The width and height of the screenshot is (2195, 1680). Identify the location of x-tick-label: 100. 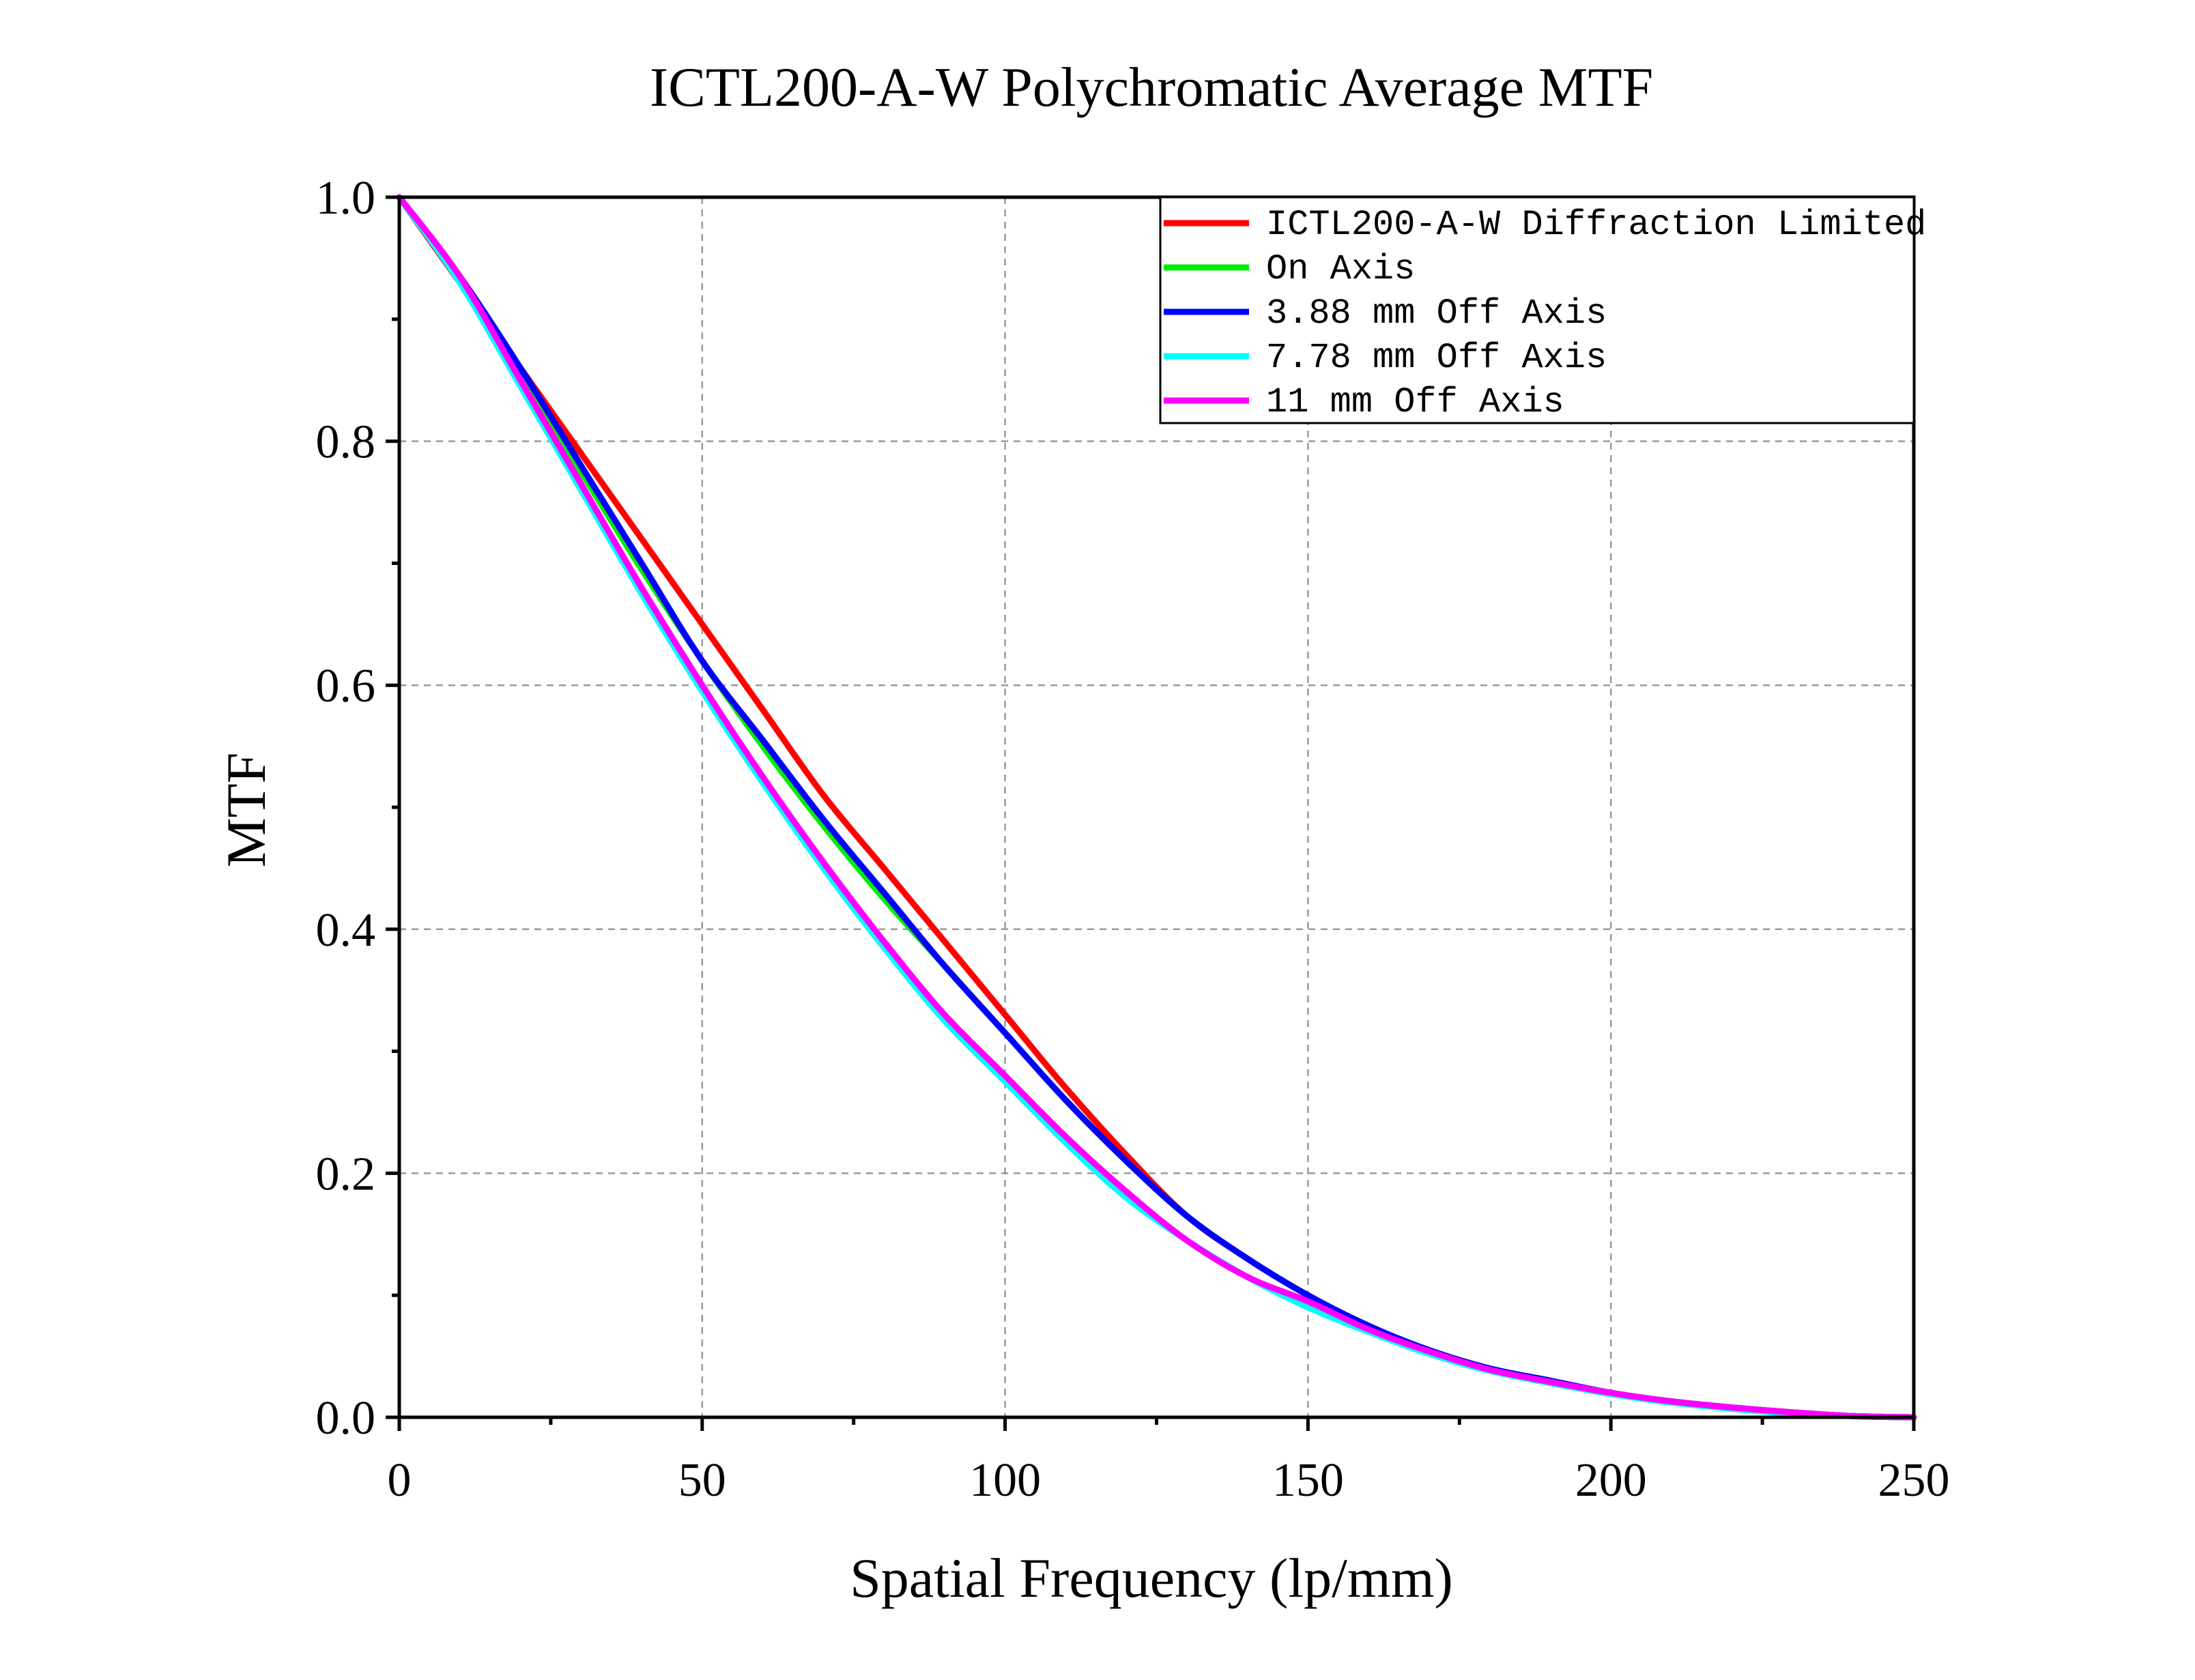
(1005, 1480).